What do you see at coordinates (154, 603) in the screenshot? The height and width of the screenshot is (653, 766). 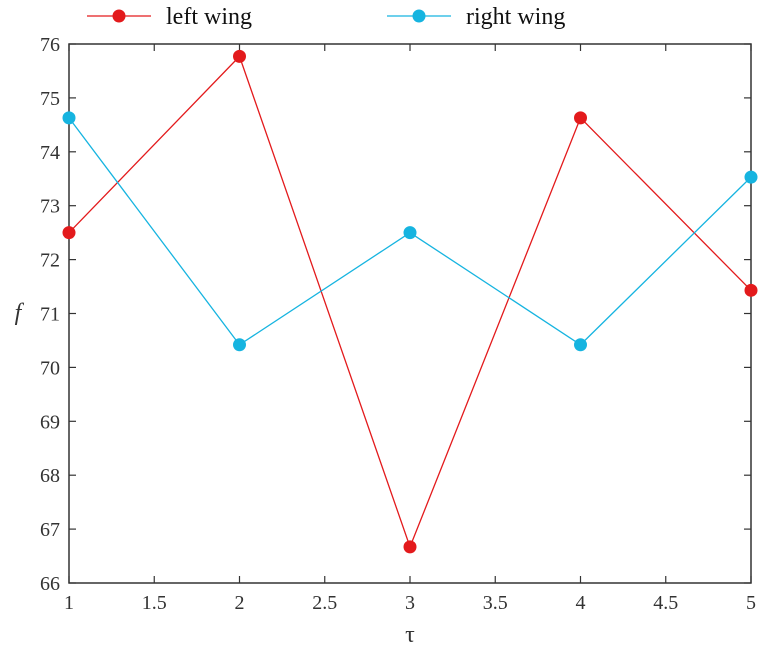 I see `x-tick-label: 1.5` at bounding box center [154, 603].